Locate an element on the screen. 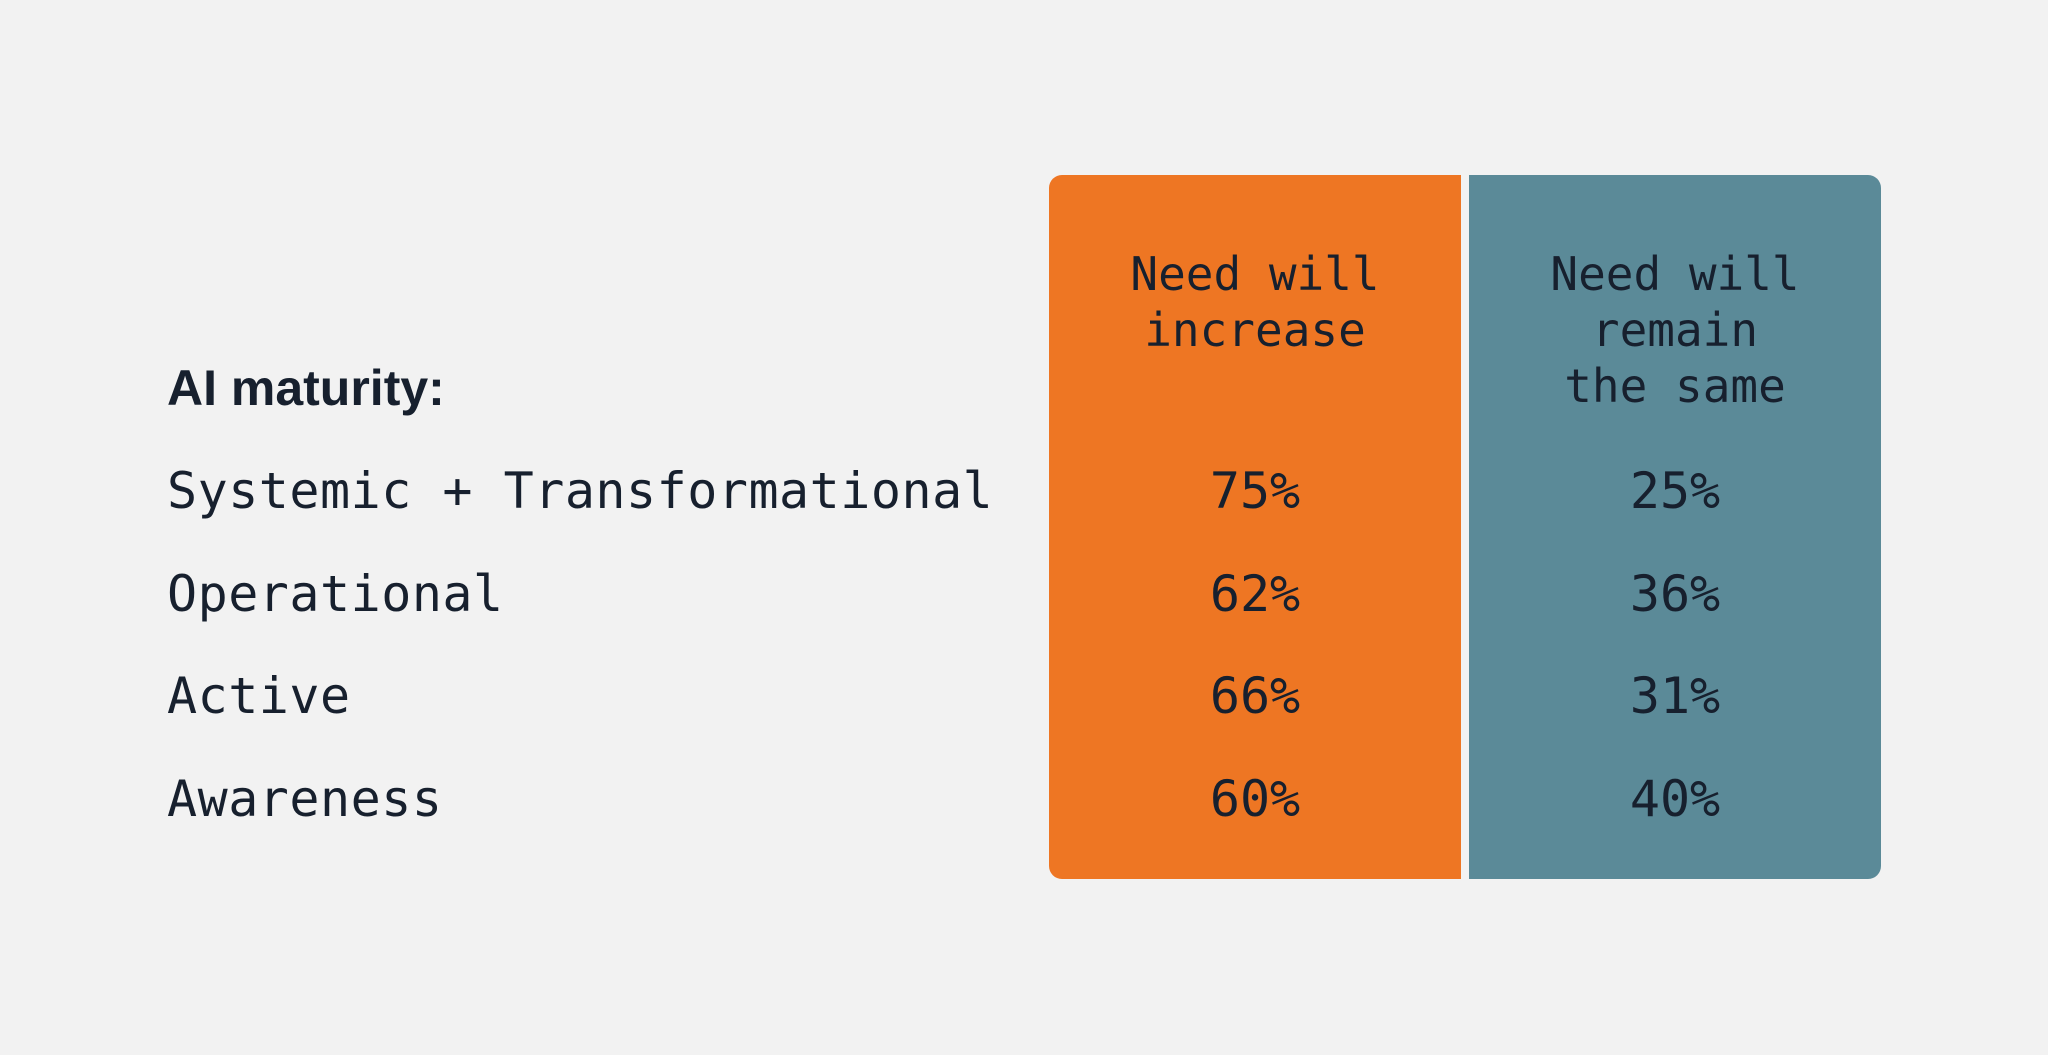  cell-value: 36% is located at coordinates (1675, 593).